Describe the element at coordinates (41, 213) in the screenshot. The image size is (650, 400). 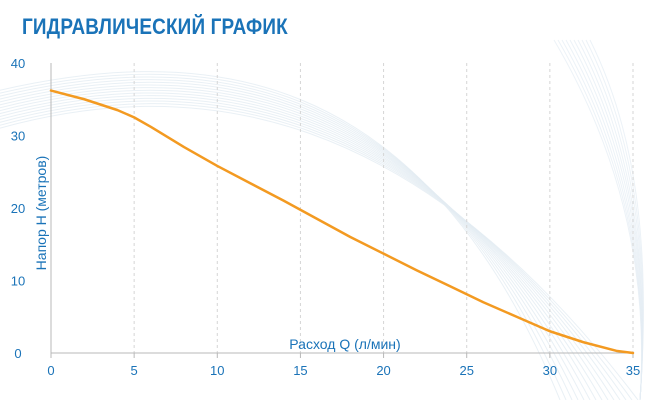
I see `y-axis-label: Напор H (метров)` at that location.